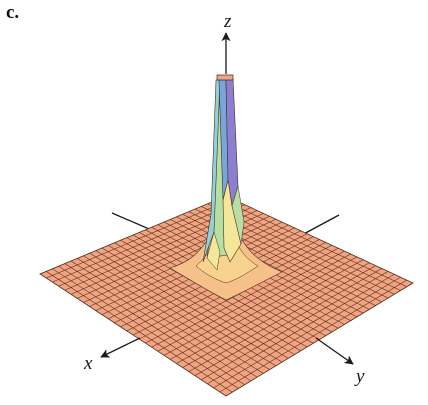 The height and width of the screenshot is (405, 428). I want to click on panel-label: c., so click(13, 12).